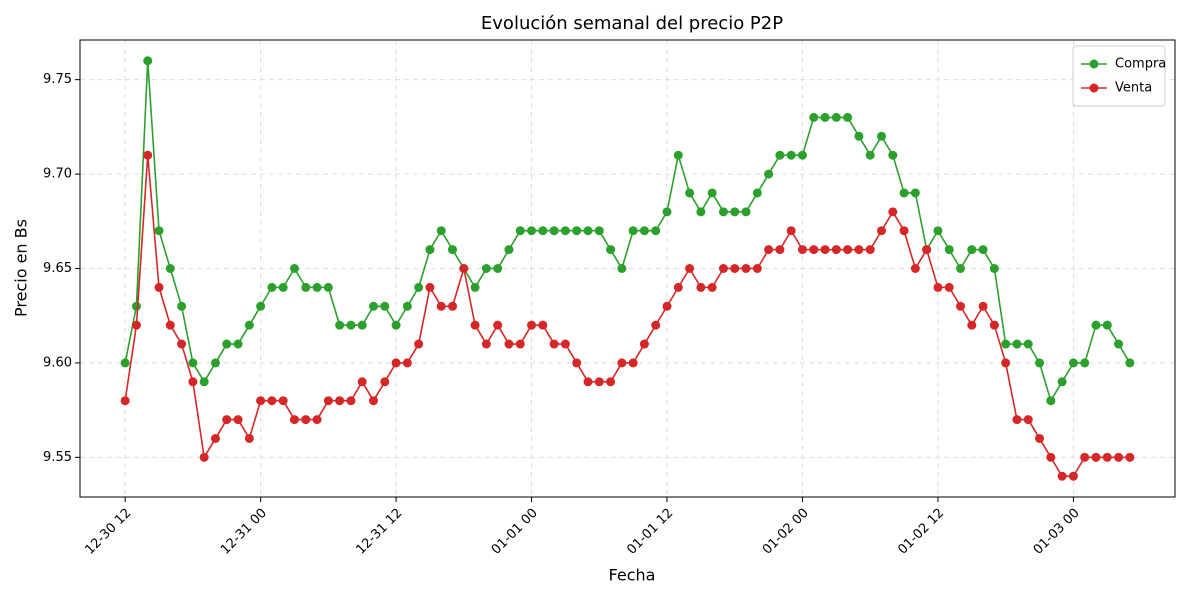 The image size is (1200, 600). Describe the element at coordinates (1133, 88) in the screenshot. I see `legend-label: Venta` at that location.